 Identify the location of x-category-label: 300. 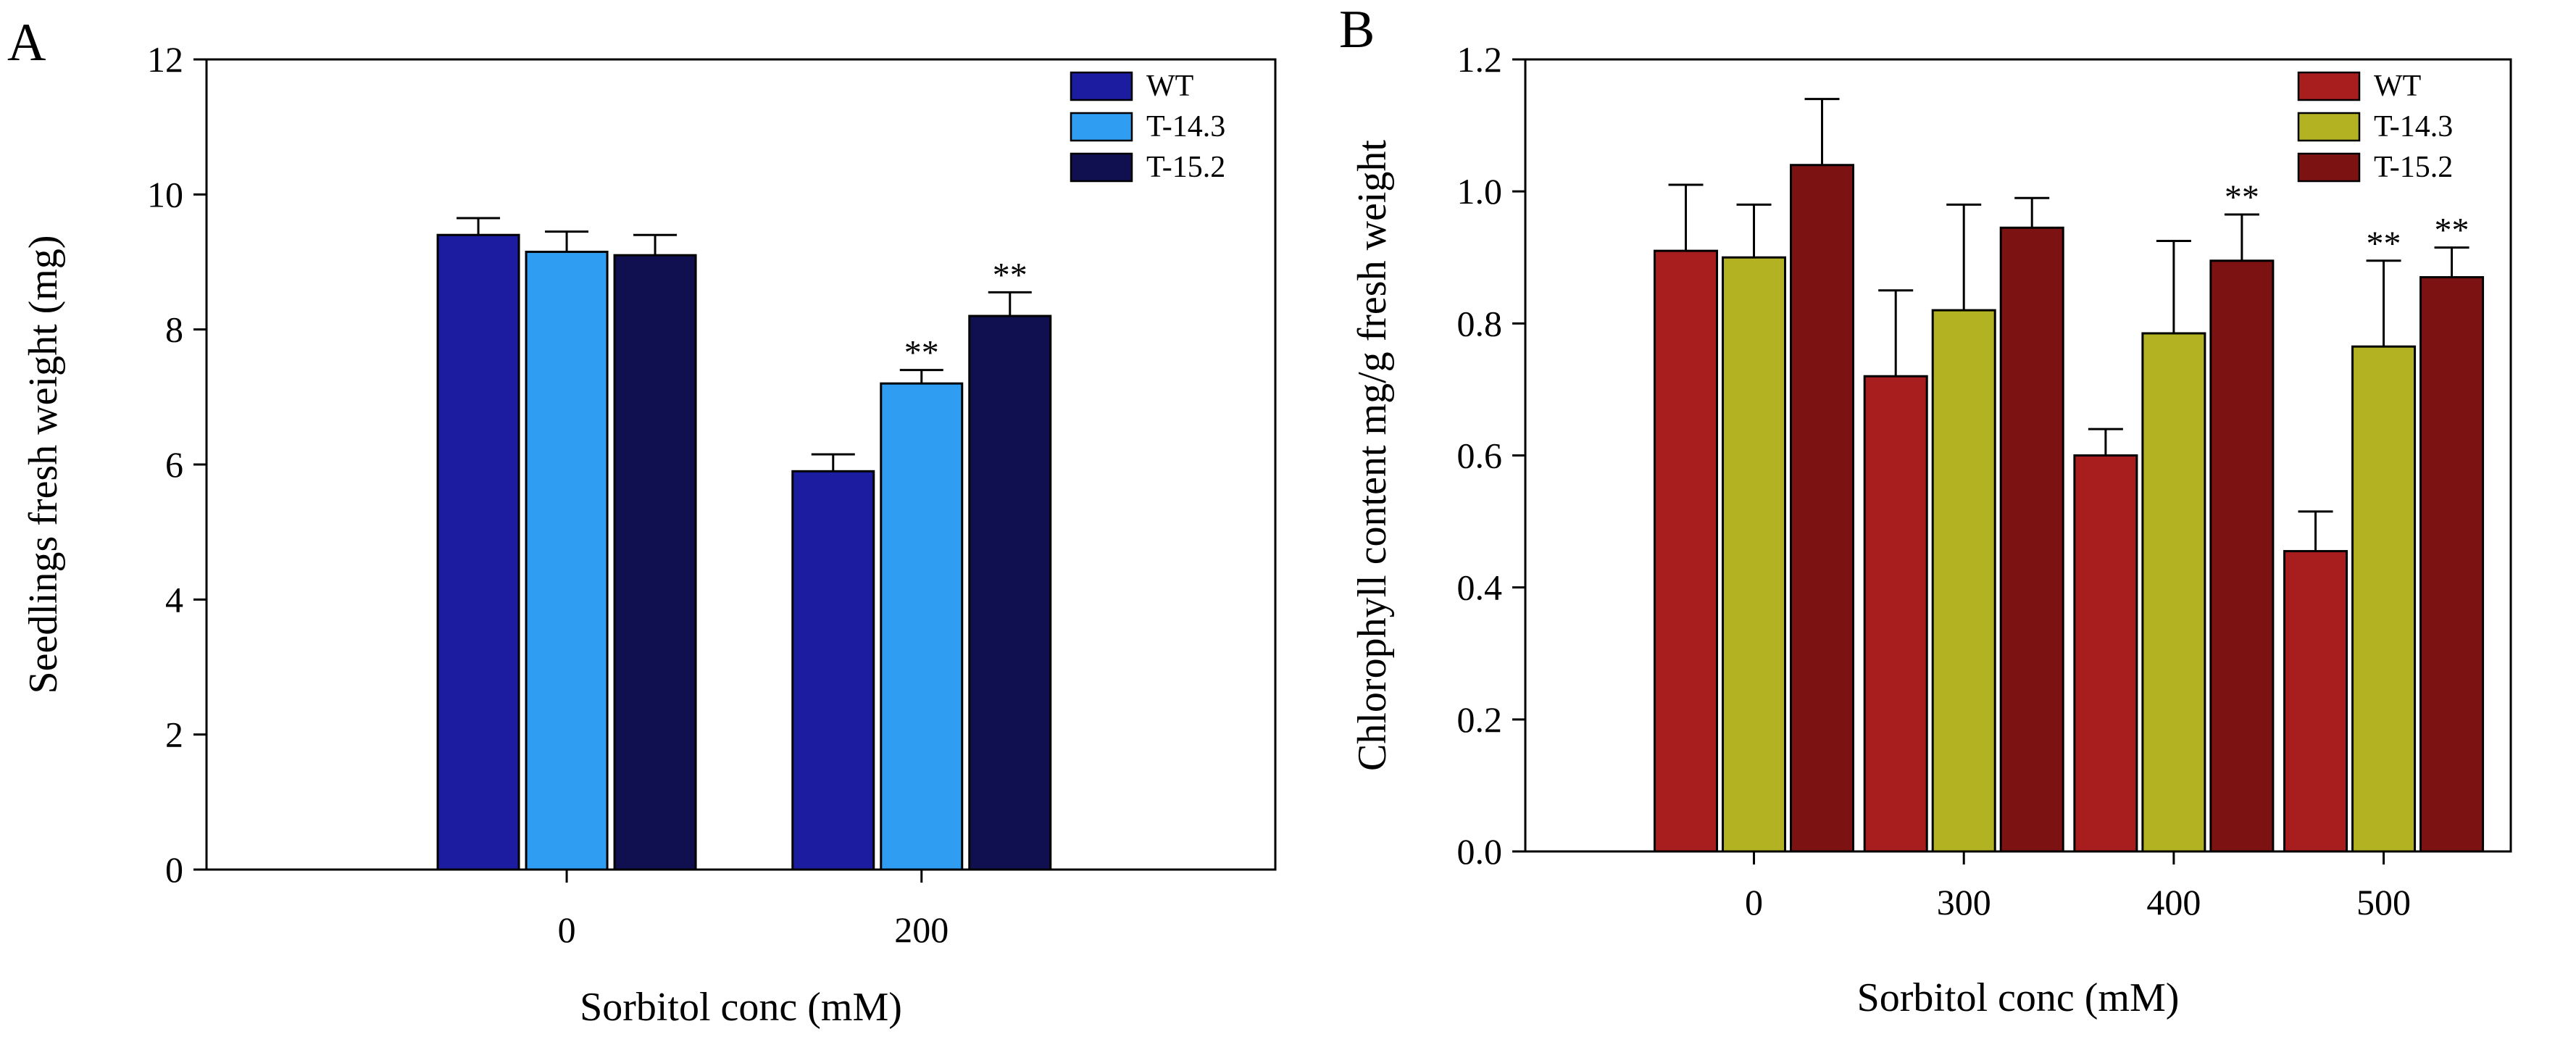
(1964, 902).